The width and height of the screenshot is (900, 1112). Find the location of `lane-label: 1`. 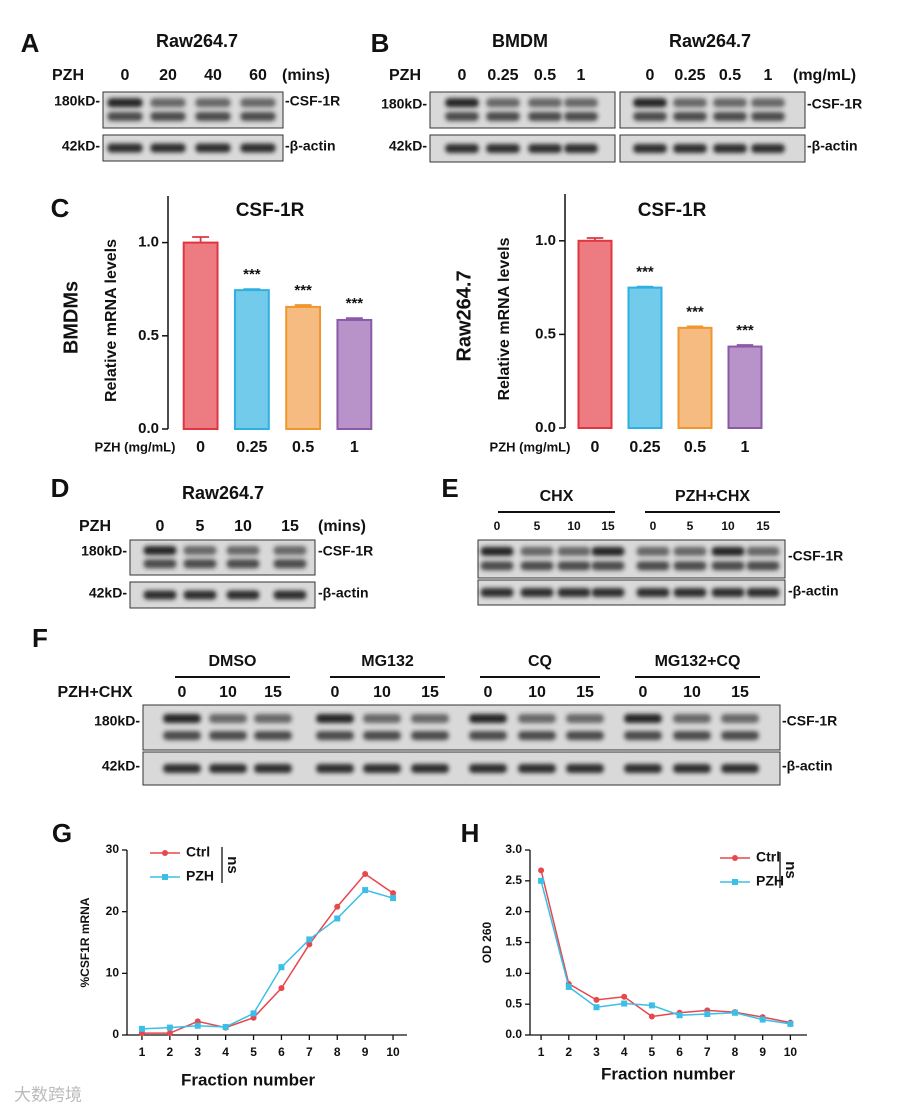

lane-label: 1 is located at coordinates (581, 75).